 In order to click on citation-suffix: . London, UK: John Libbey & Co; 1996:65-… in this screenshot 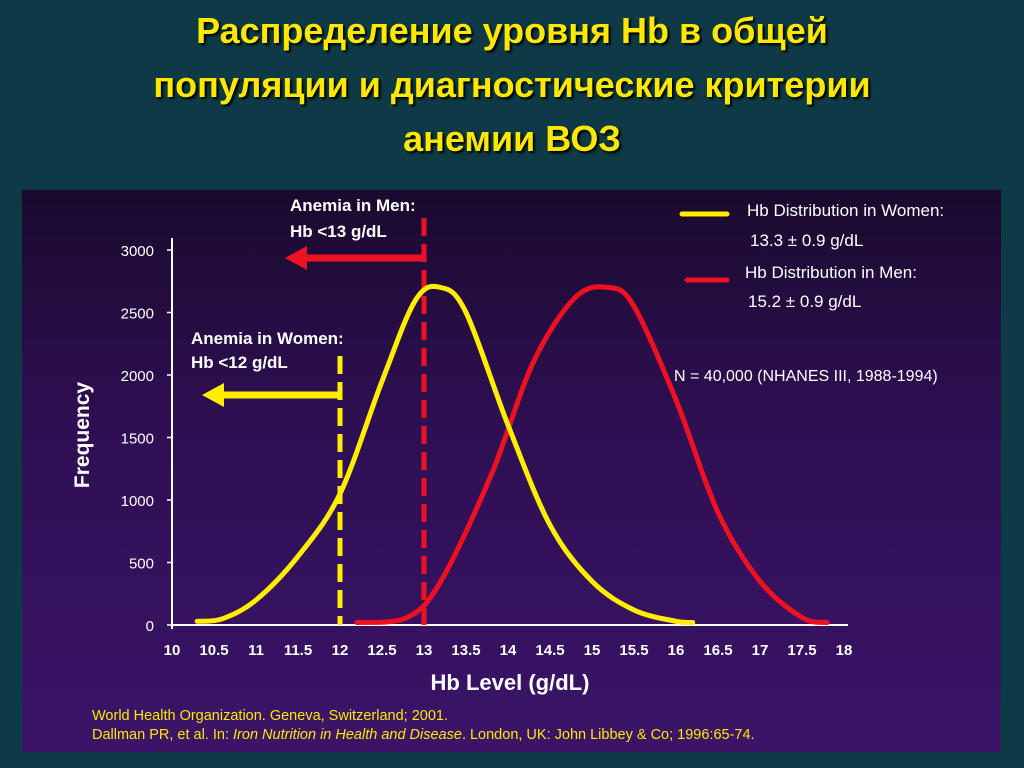, I will do `click(608, 735)`.